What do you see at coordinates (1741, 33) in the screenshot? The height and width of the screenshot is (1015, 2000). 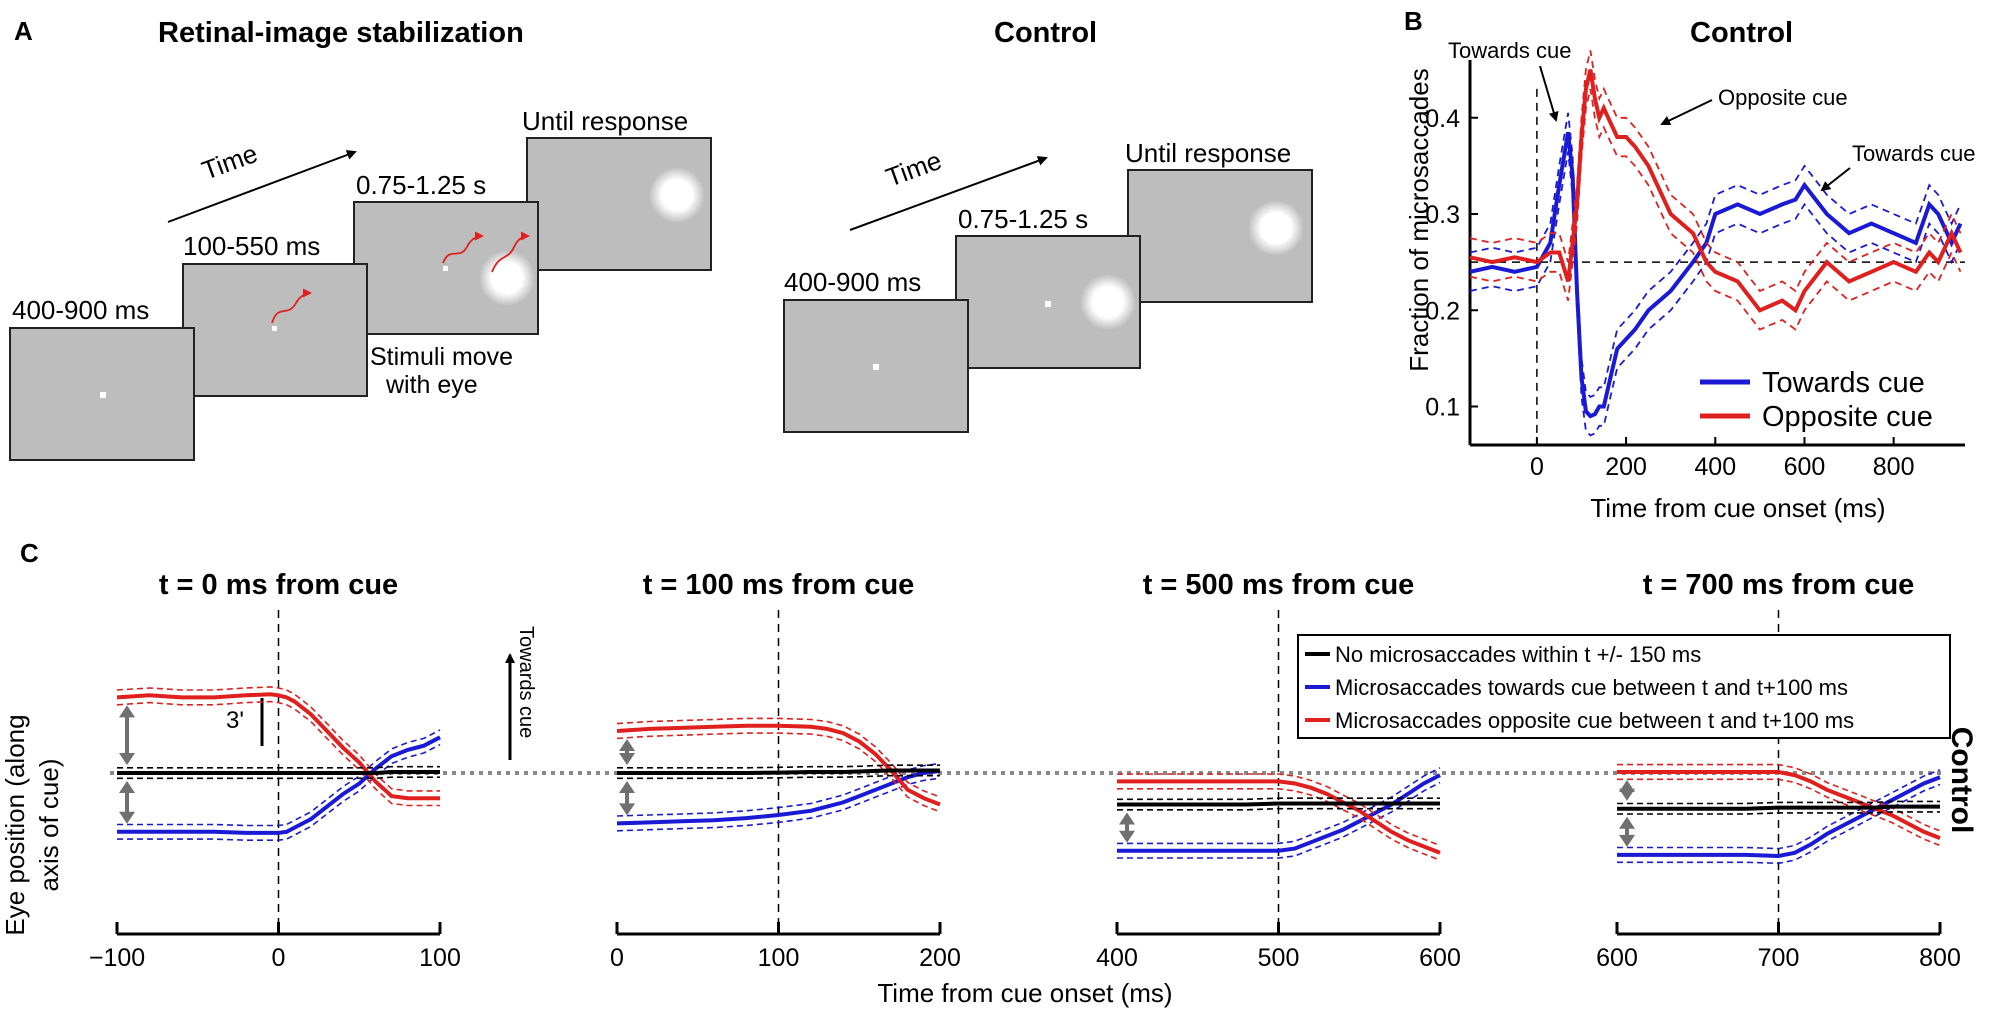 I see `panel-b-title: Control` at bounding box center [1741, 33].